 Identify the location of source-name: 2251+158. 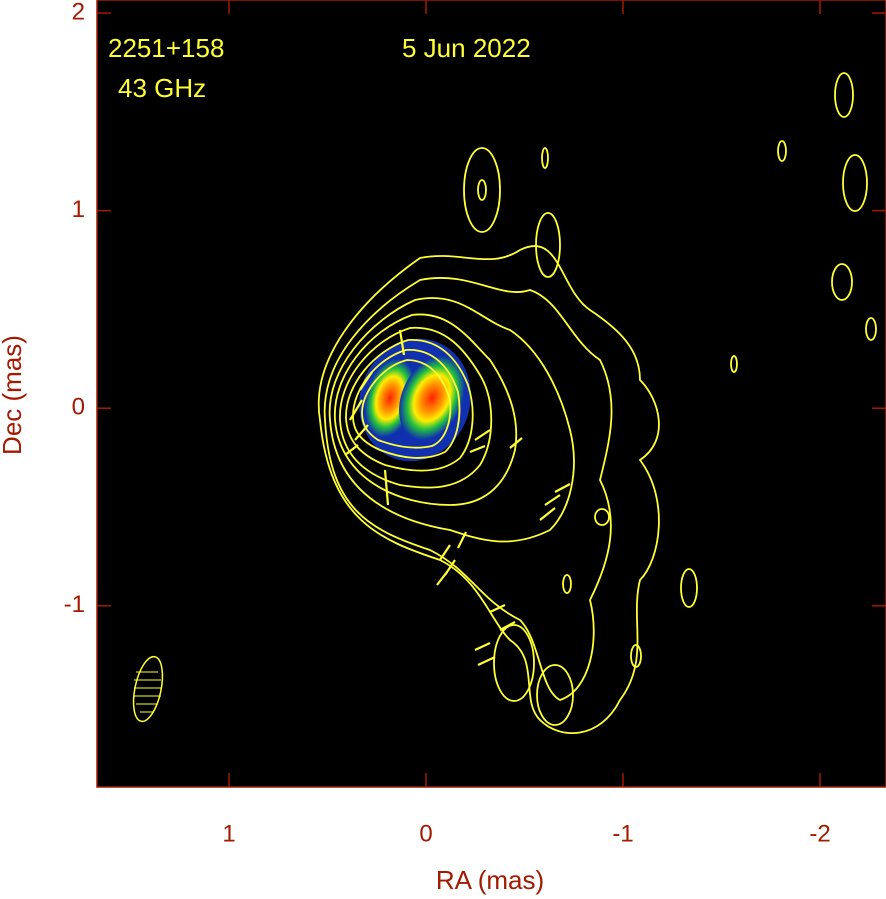
(166, 48).